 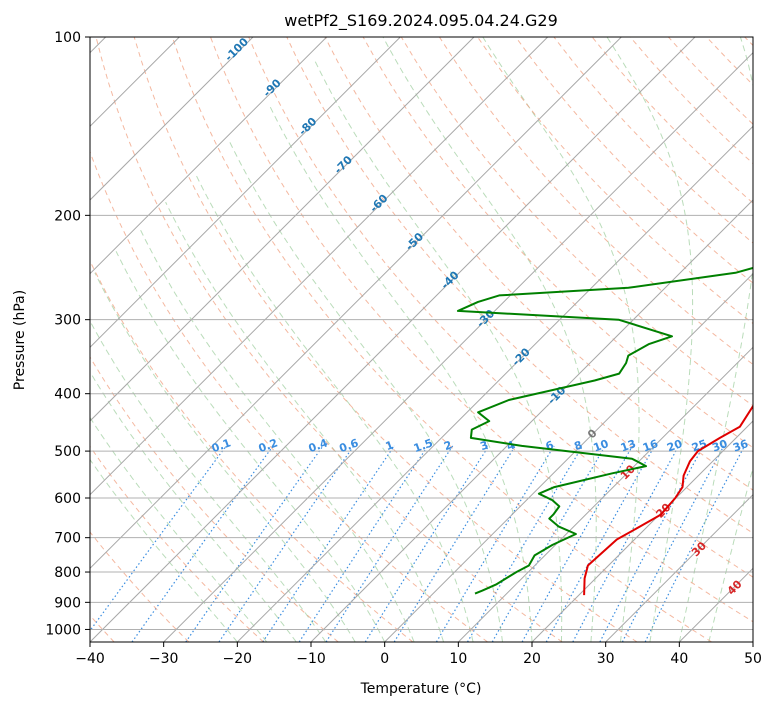 I want to click on y-tick-label: 300, so click(x=67, y=321).